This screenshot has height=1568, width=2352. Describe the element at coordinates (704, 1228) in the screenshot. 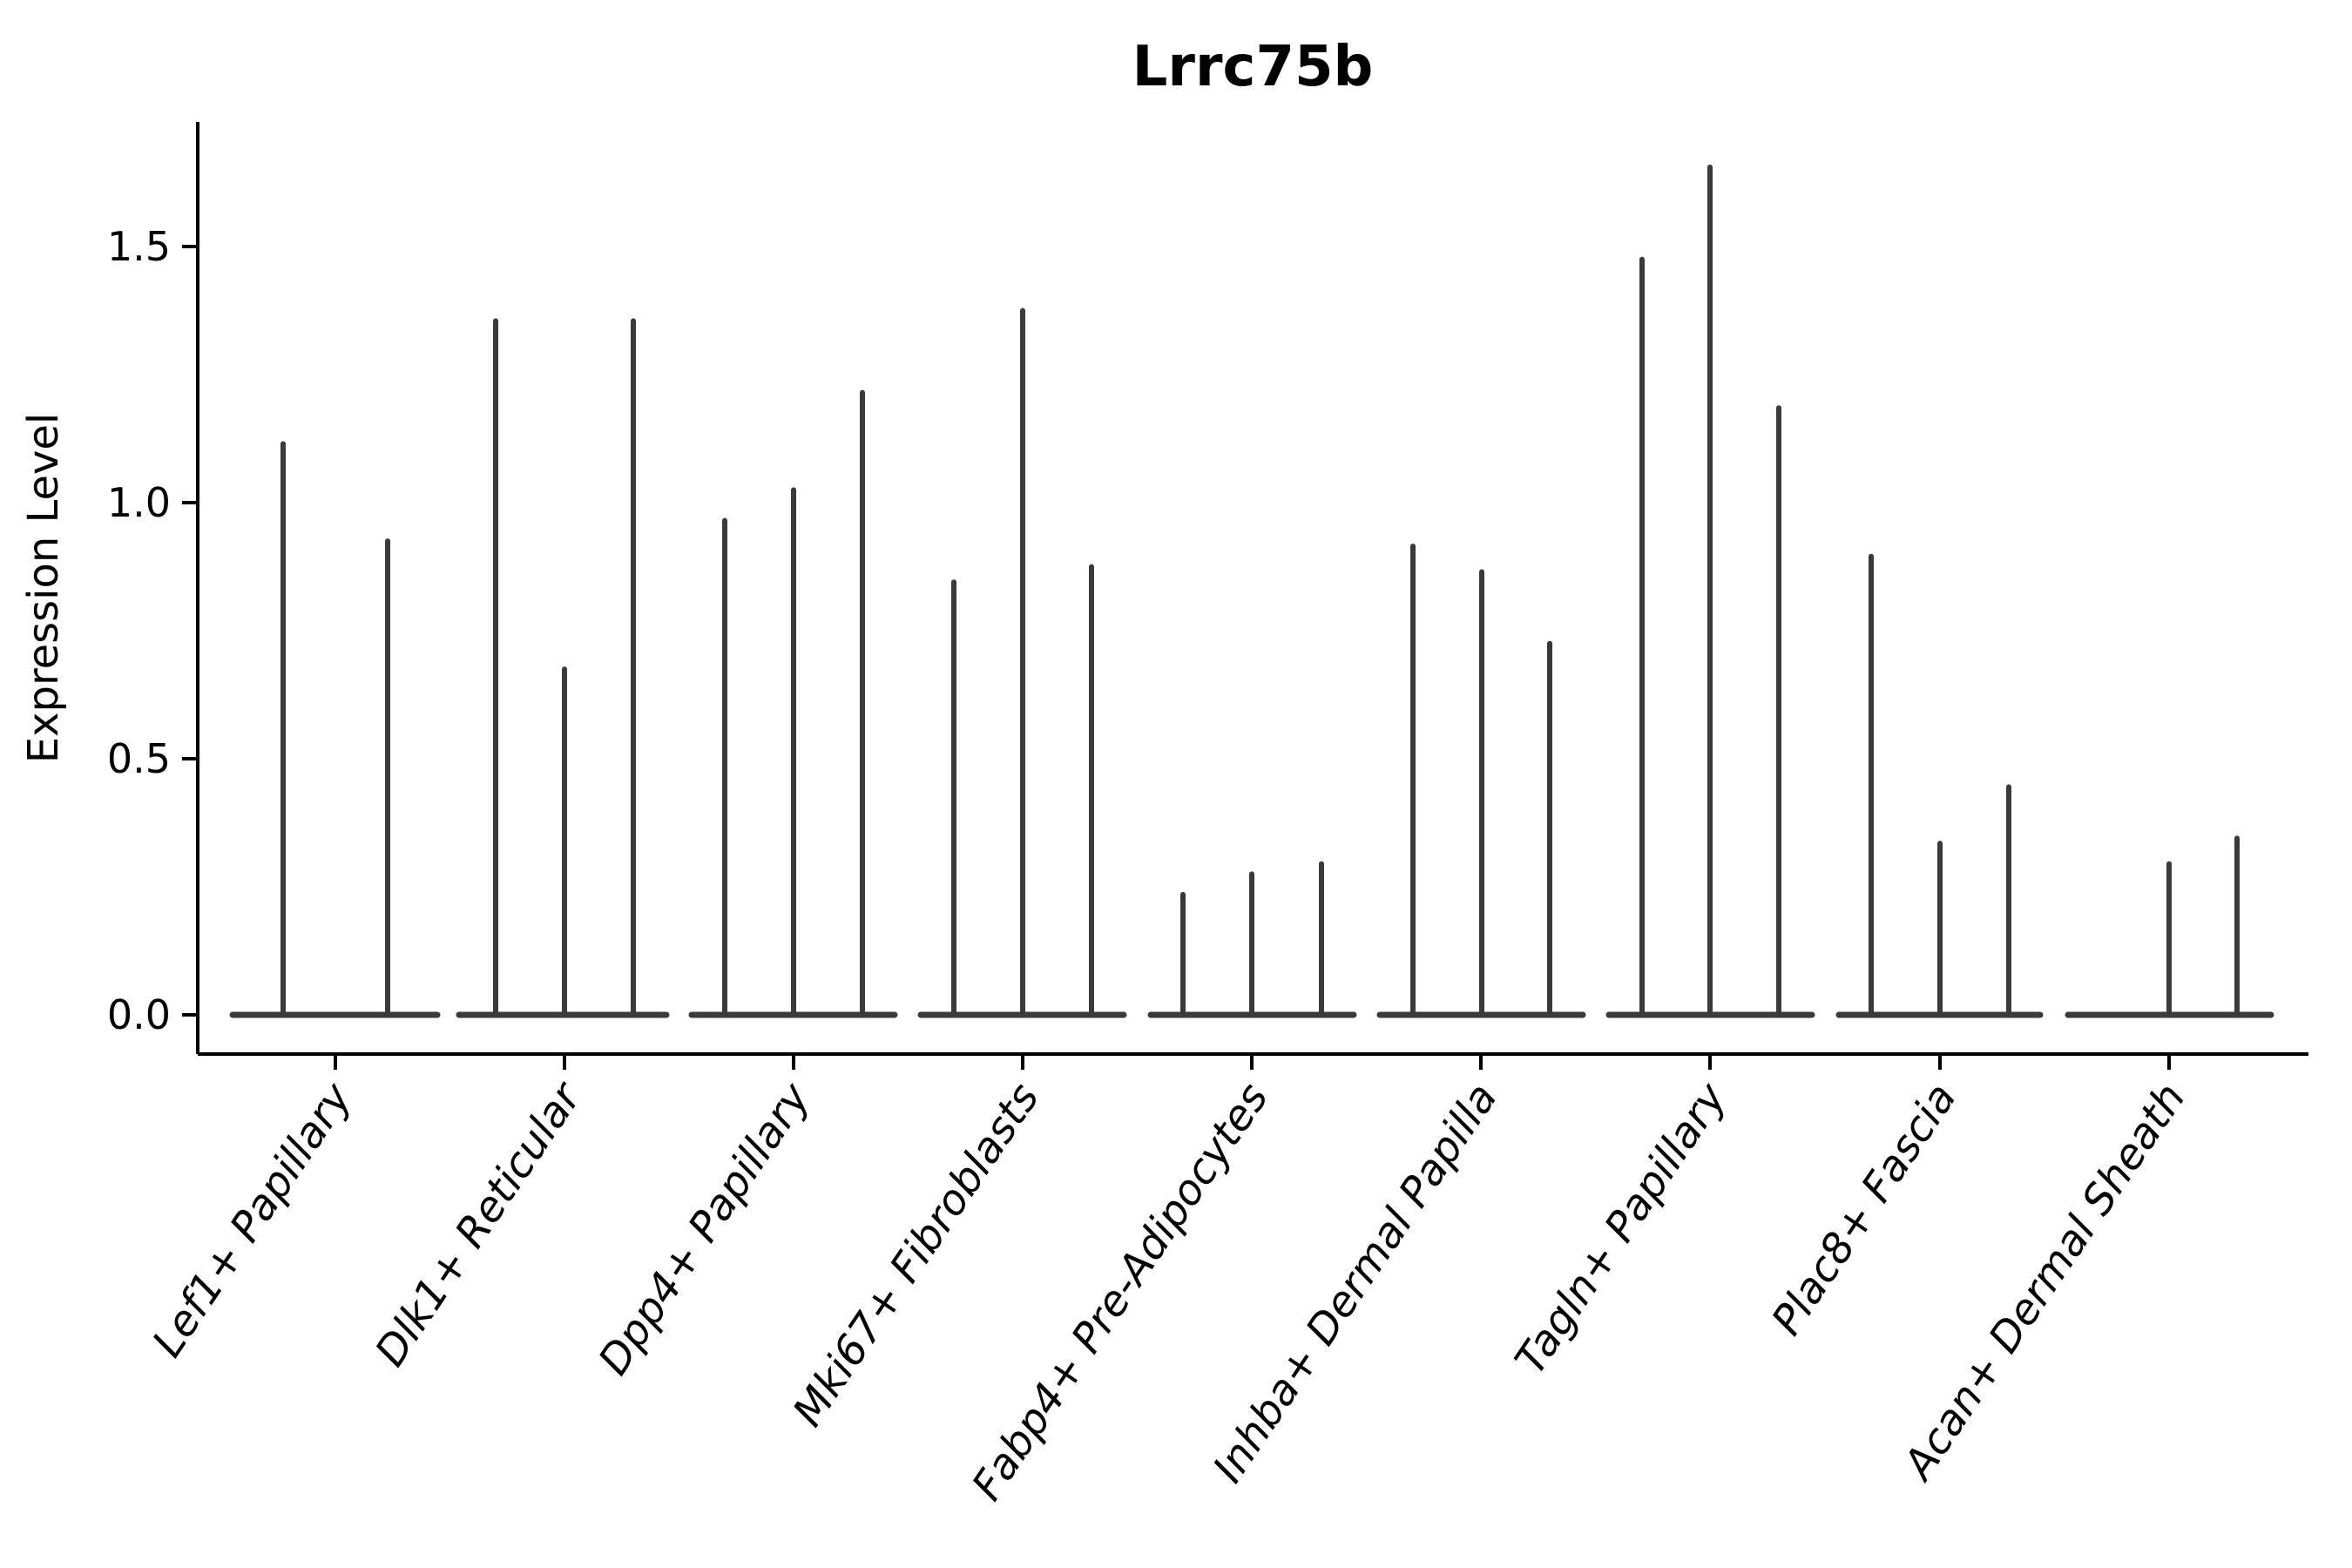

I see `x-tick-label: Dpp4+ Papillary` at that location.